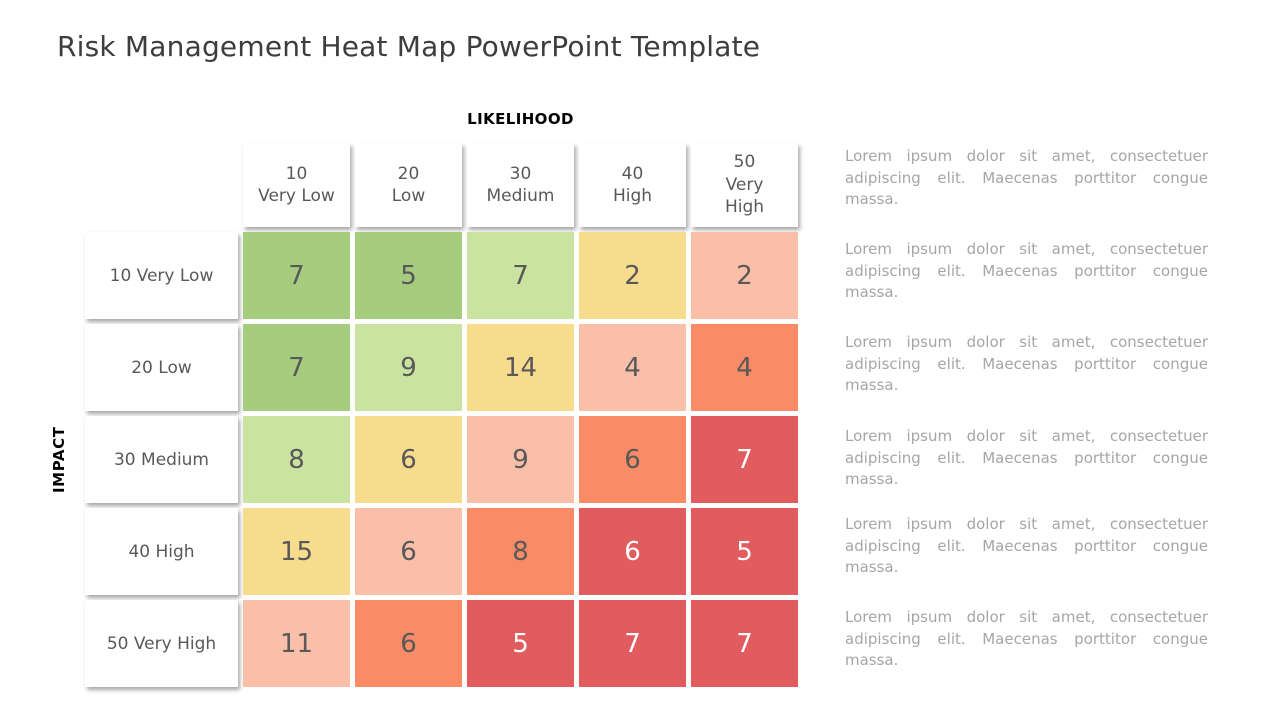 This screenshot has width=1280, height=720. What do you see at coordinates (296, 185) in the screenshot?
I see `column-header-very-low: 10 Very Low` at bounding box center [296, 185].